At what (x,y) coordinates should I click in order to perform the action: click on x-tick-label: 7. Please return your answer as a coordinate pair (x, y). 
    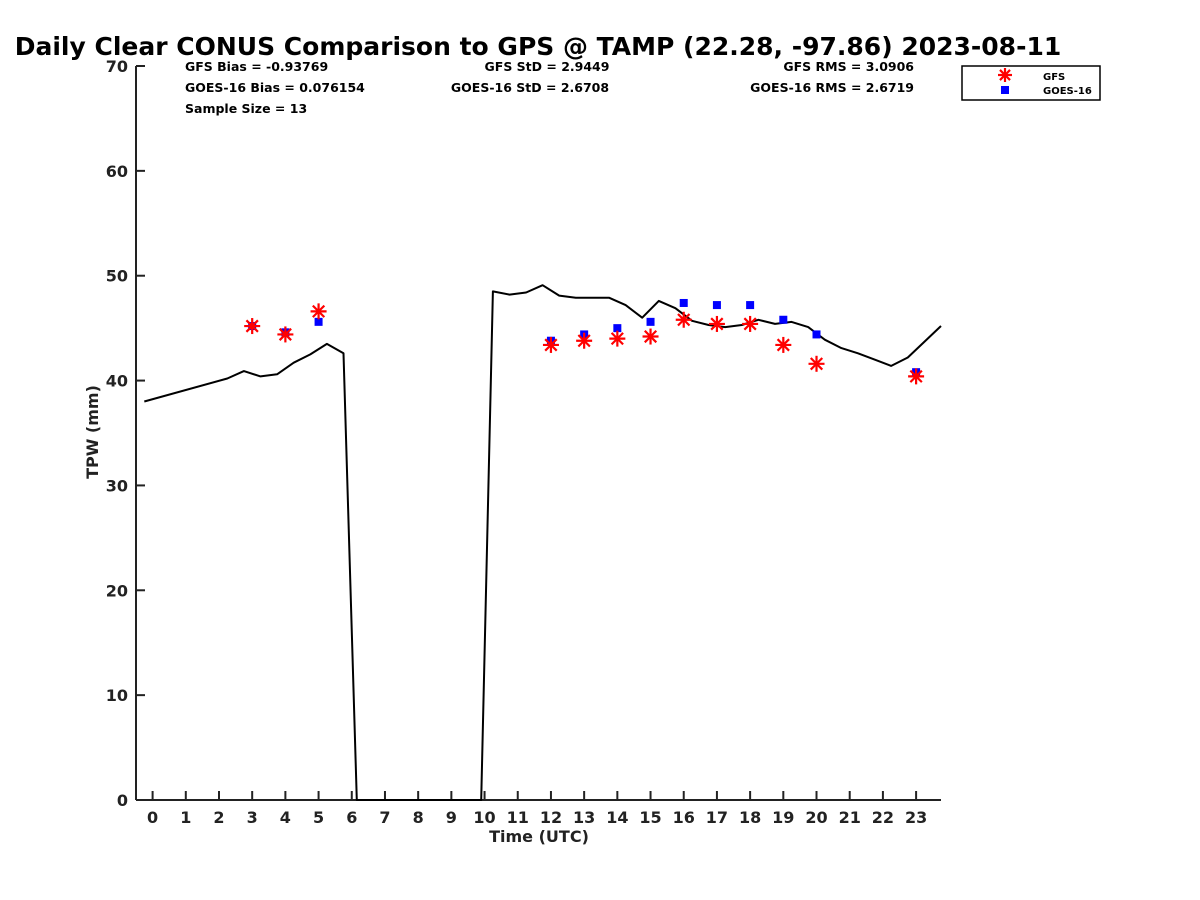
    Looking at the image, I should click on (384, 817).